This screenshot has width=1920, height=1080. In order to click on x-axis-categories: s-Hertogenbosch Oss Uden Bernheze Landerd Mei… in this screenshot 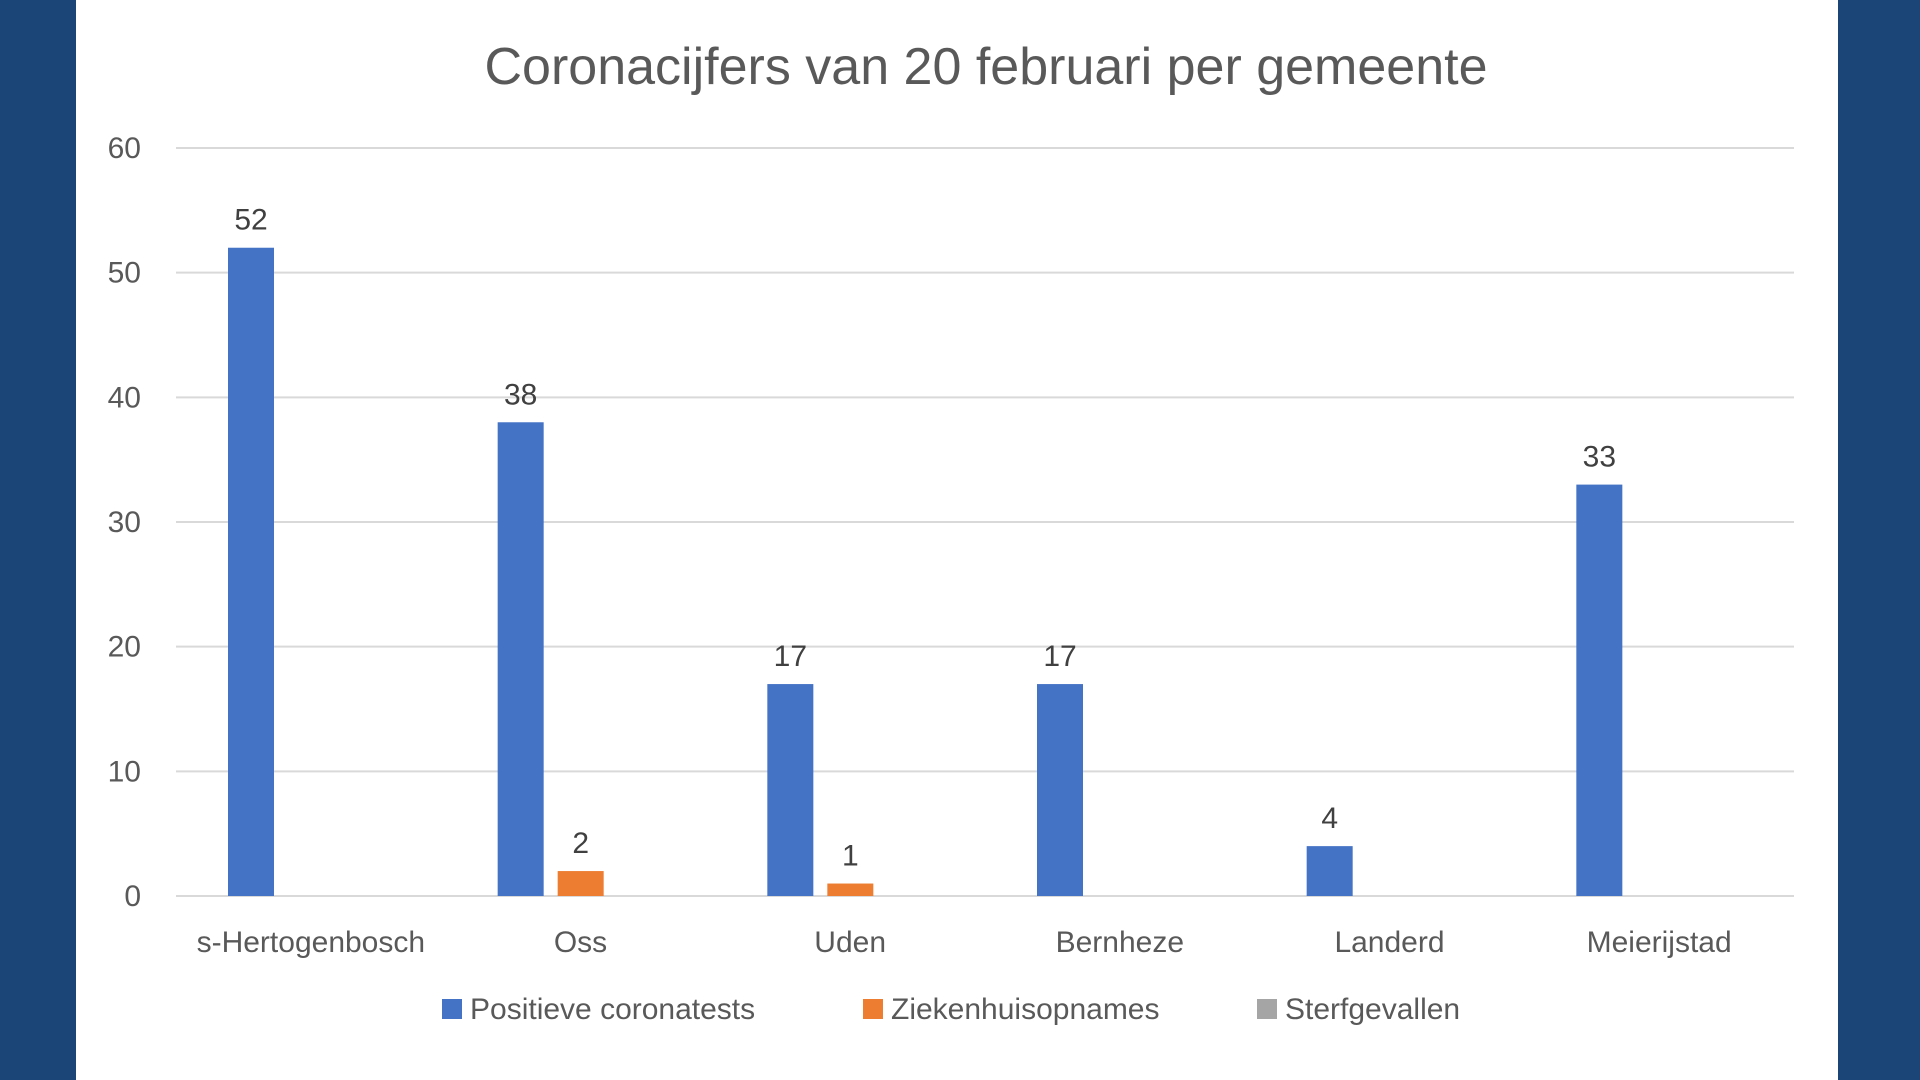, I will do `click(964, 942)`.